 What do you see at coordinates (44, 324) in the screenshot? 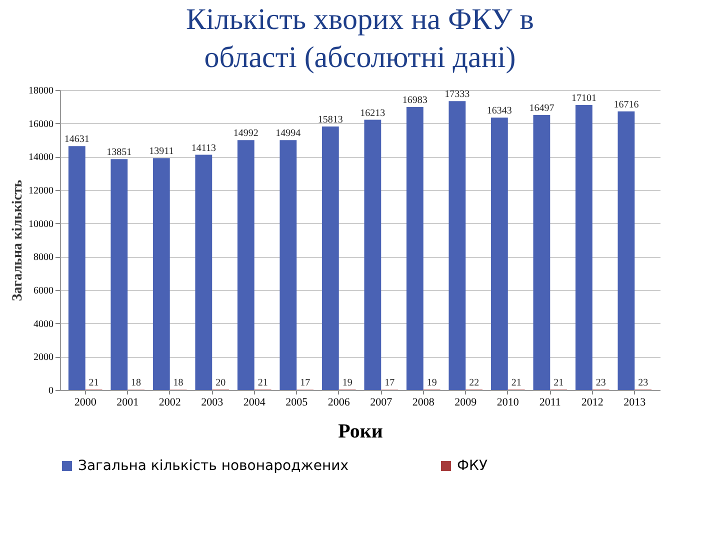
I see `y-tick-label: 4000` at bounding box center [44, 324].